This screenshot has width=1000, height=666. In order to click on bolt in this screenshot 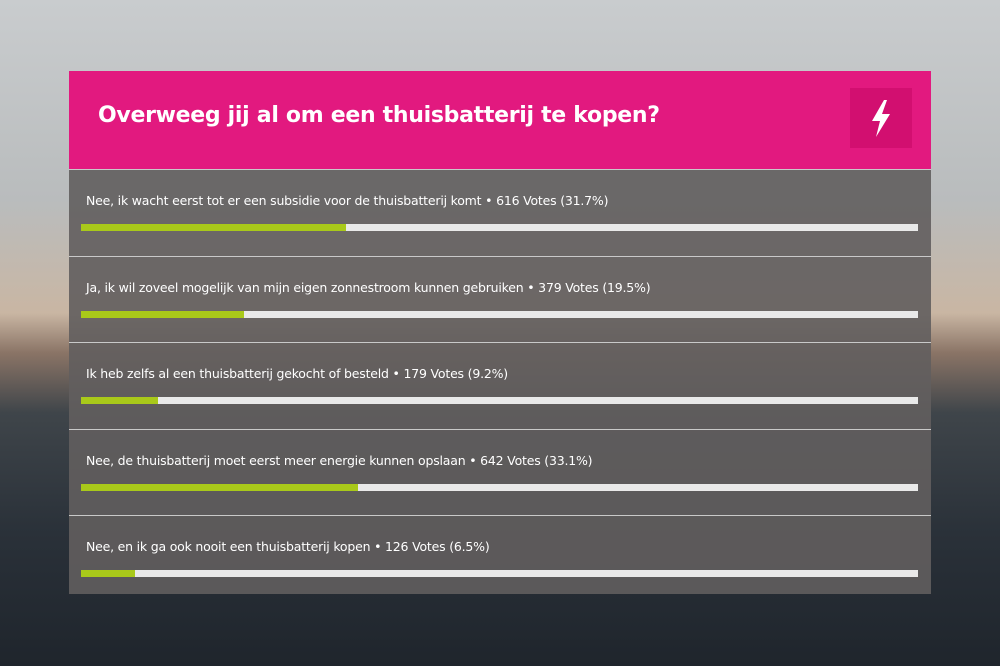, I will do `click(881, 118)`.